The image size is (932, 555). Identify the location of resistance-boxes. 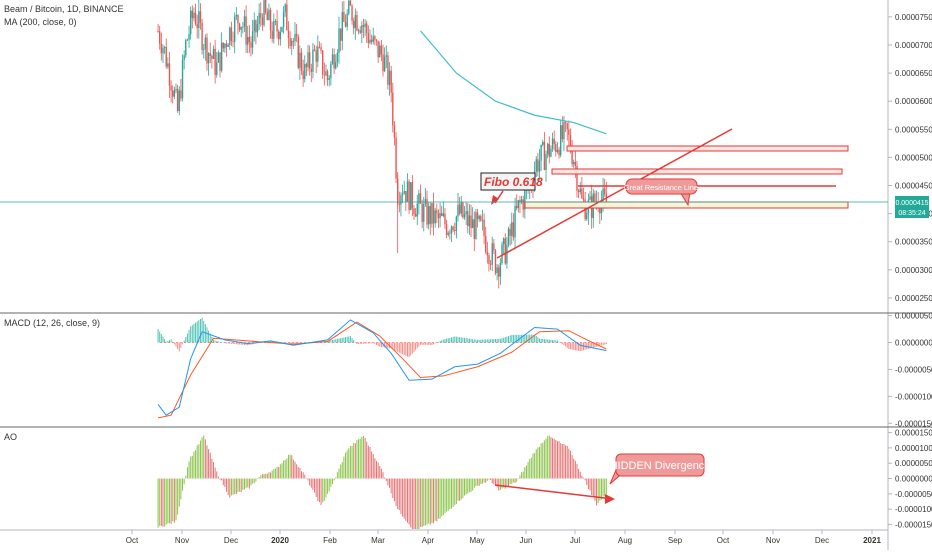
(686, 177).